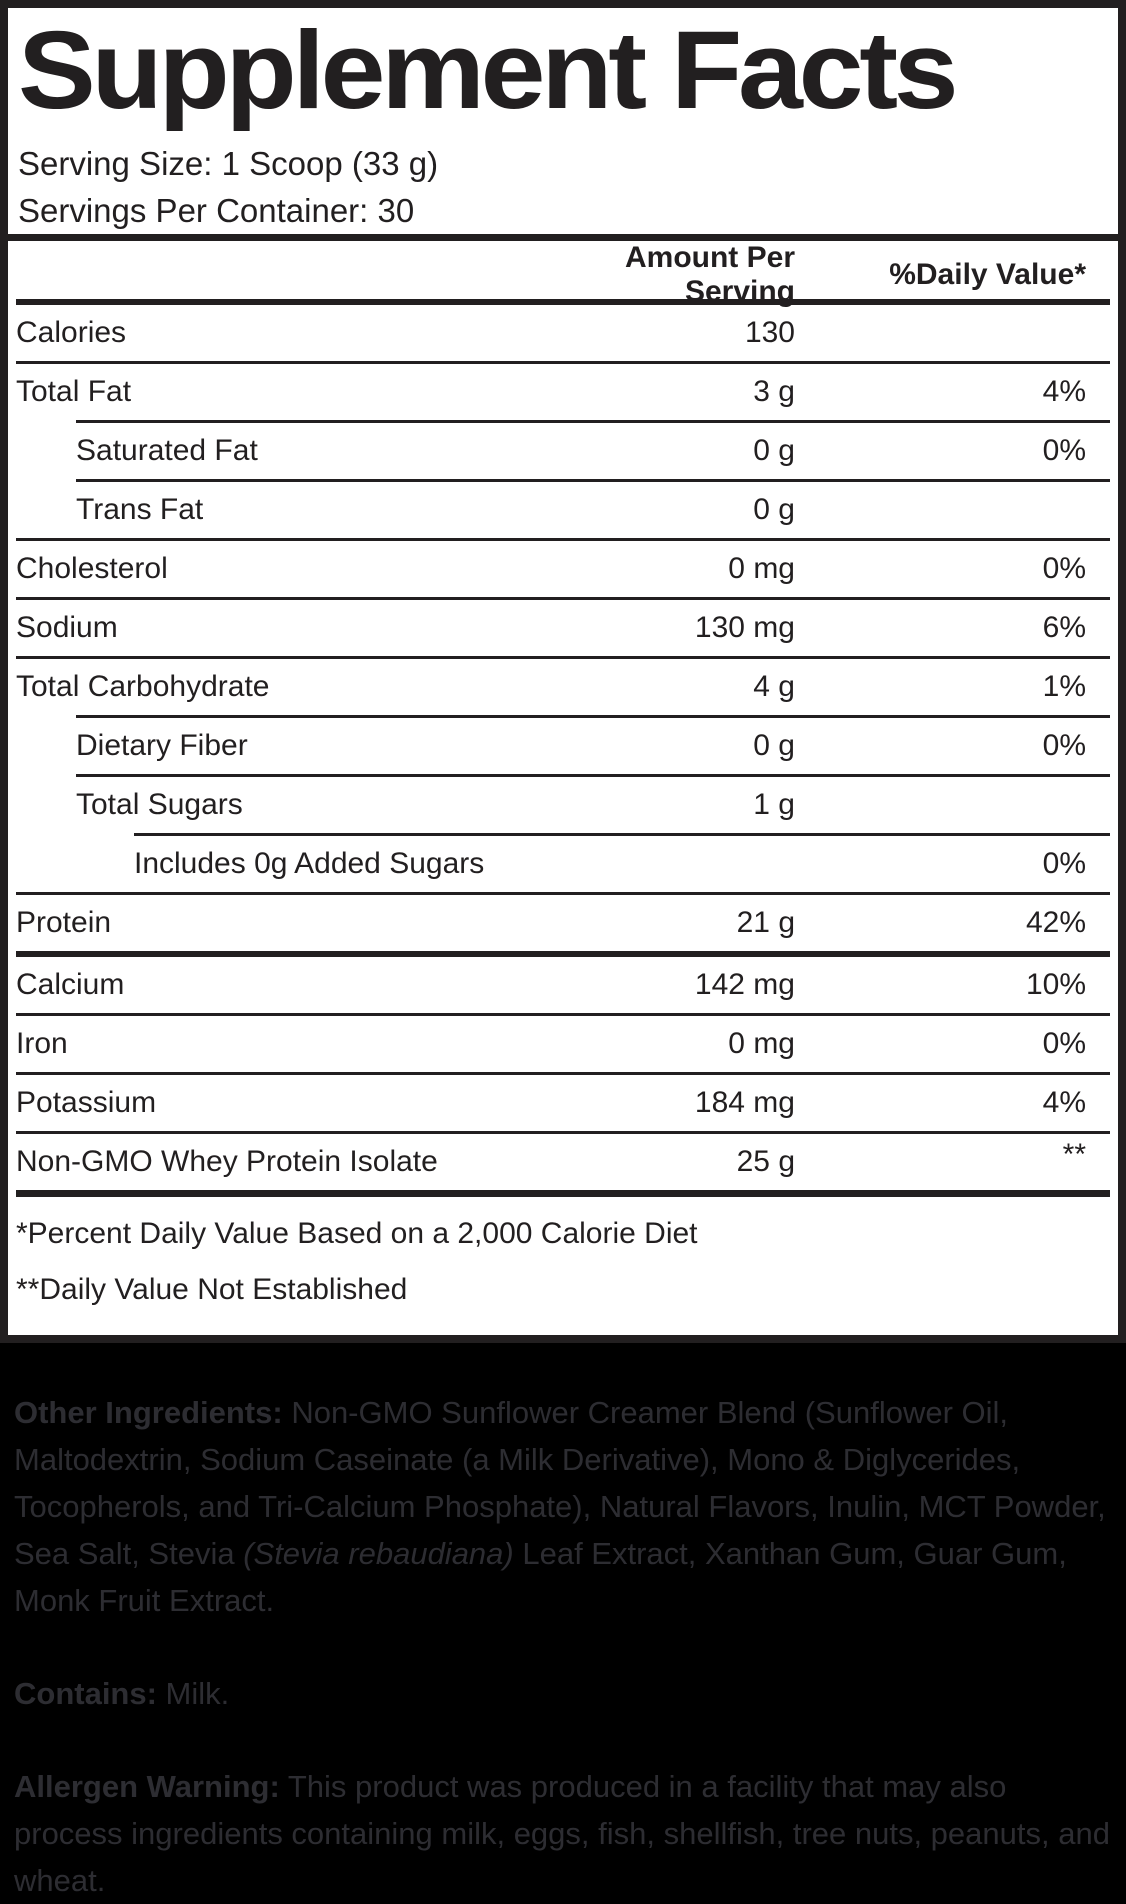 The height and width of the screenshot is (1904, 1126). I want to click on nutrient-name: Total Fat, so click(74, 391).